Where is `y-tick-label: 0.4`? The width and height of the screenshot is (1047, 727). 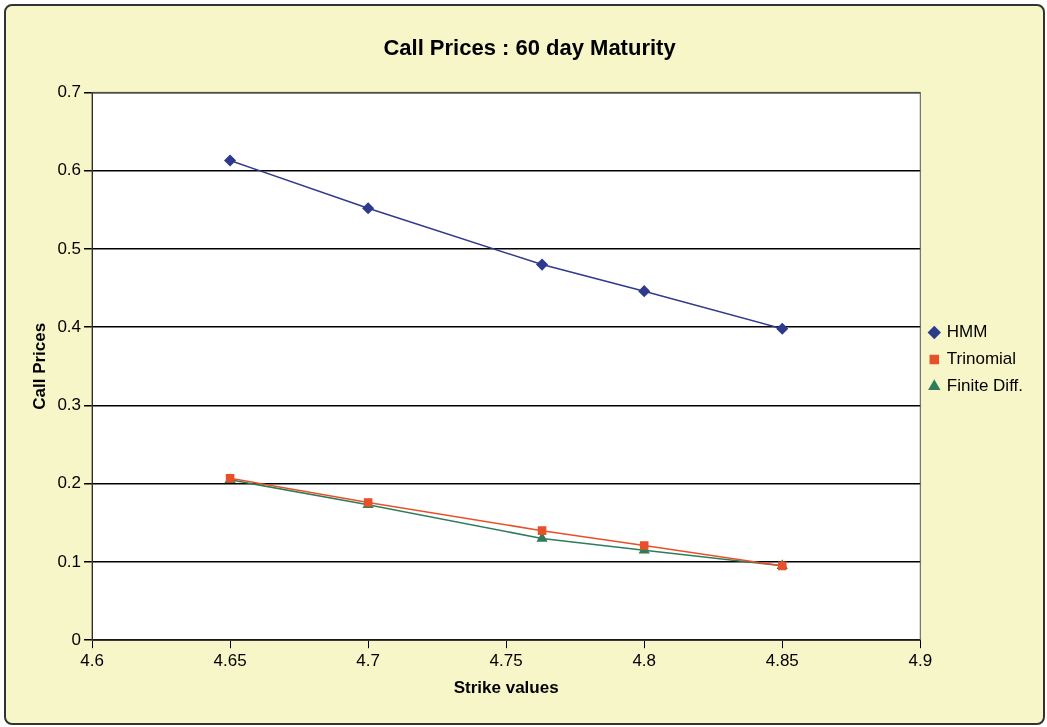
y-tick-label: 0.4 is located at coordinates (69, 326).